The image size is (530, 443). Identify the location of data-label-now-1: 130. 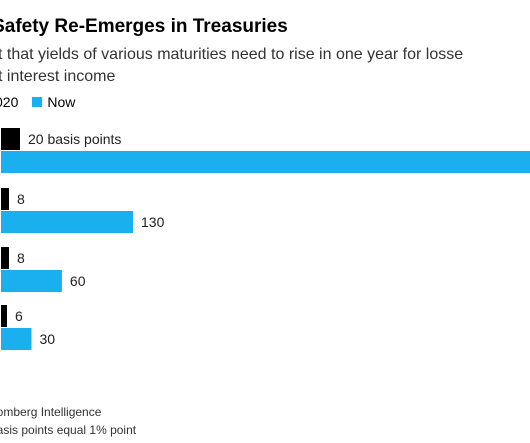
(153, 222).